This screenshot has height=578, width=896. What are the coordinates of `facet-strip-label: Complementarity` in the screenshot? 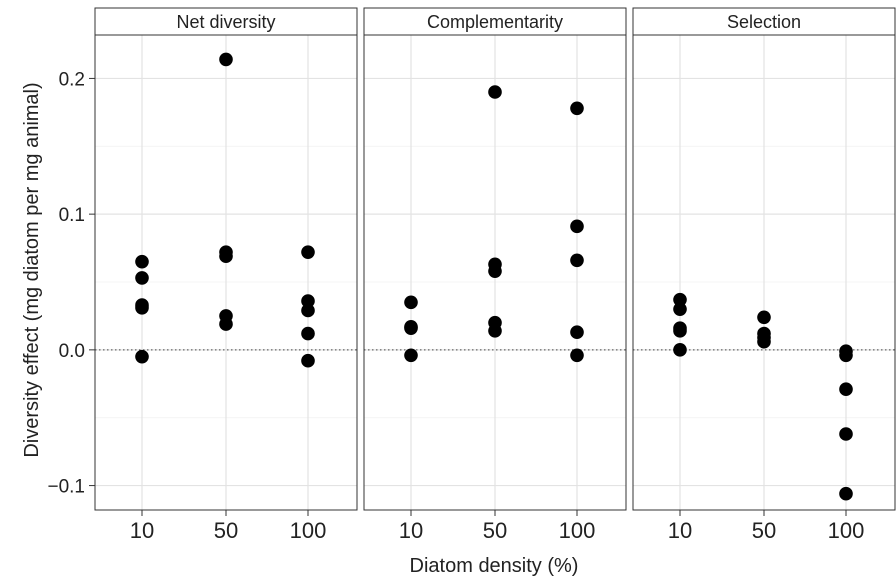 It's located at (495, 22).